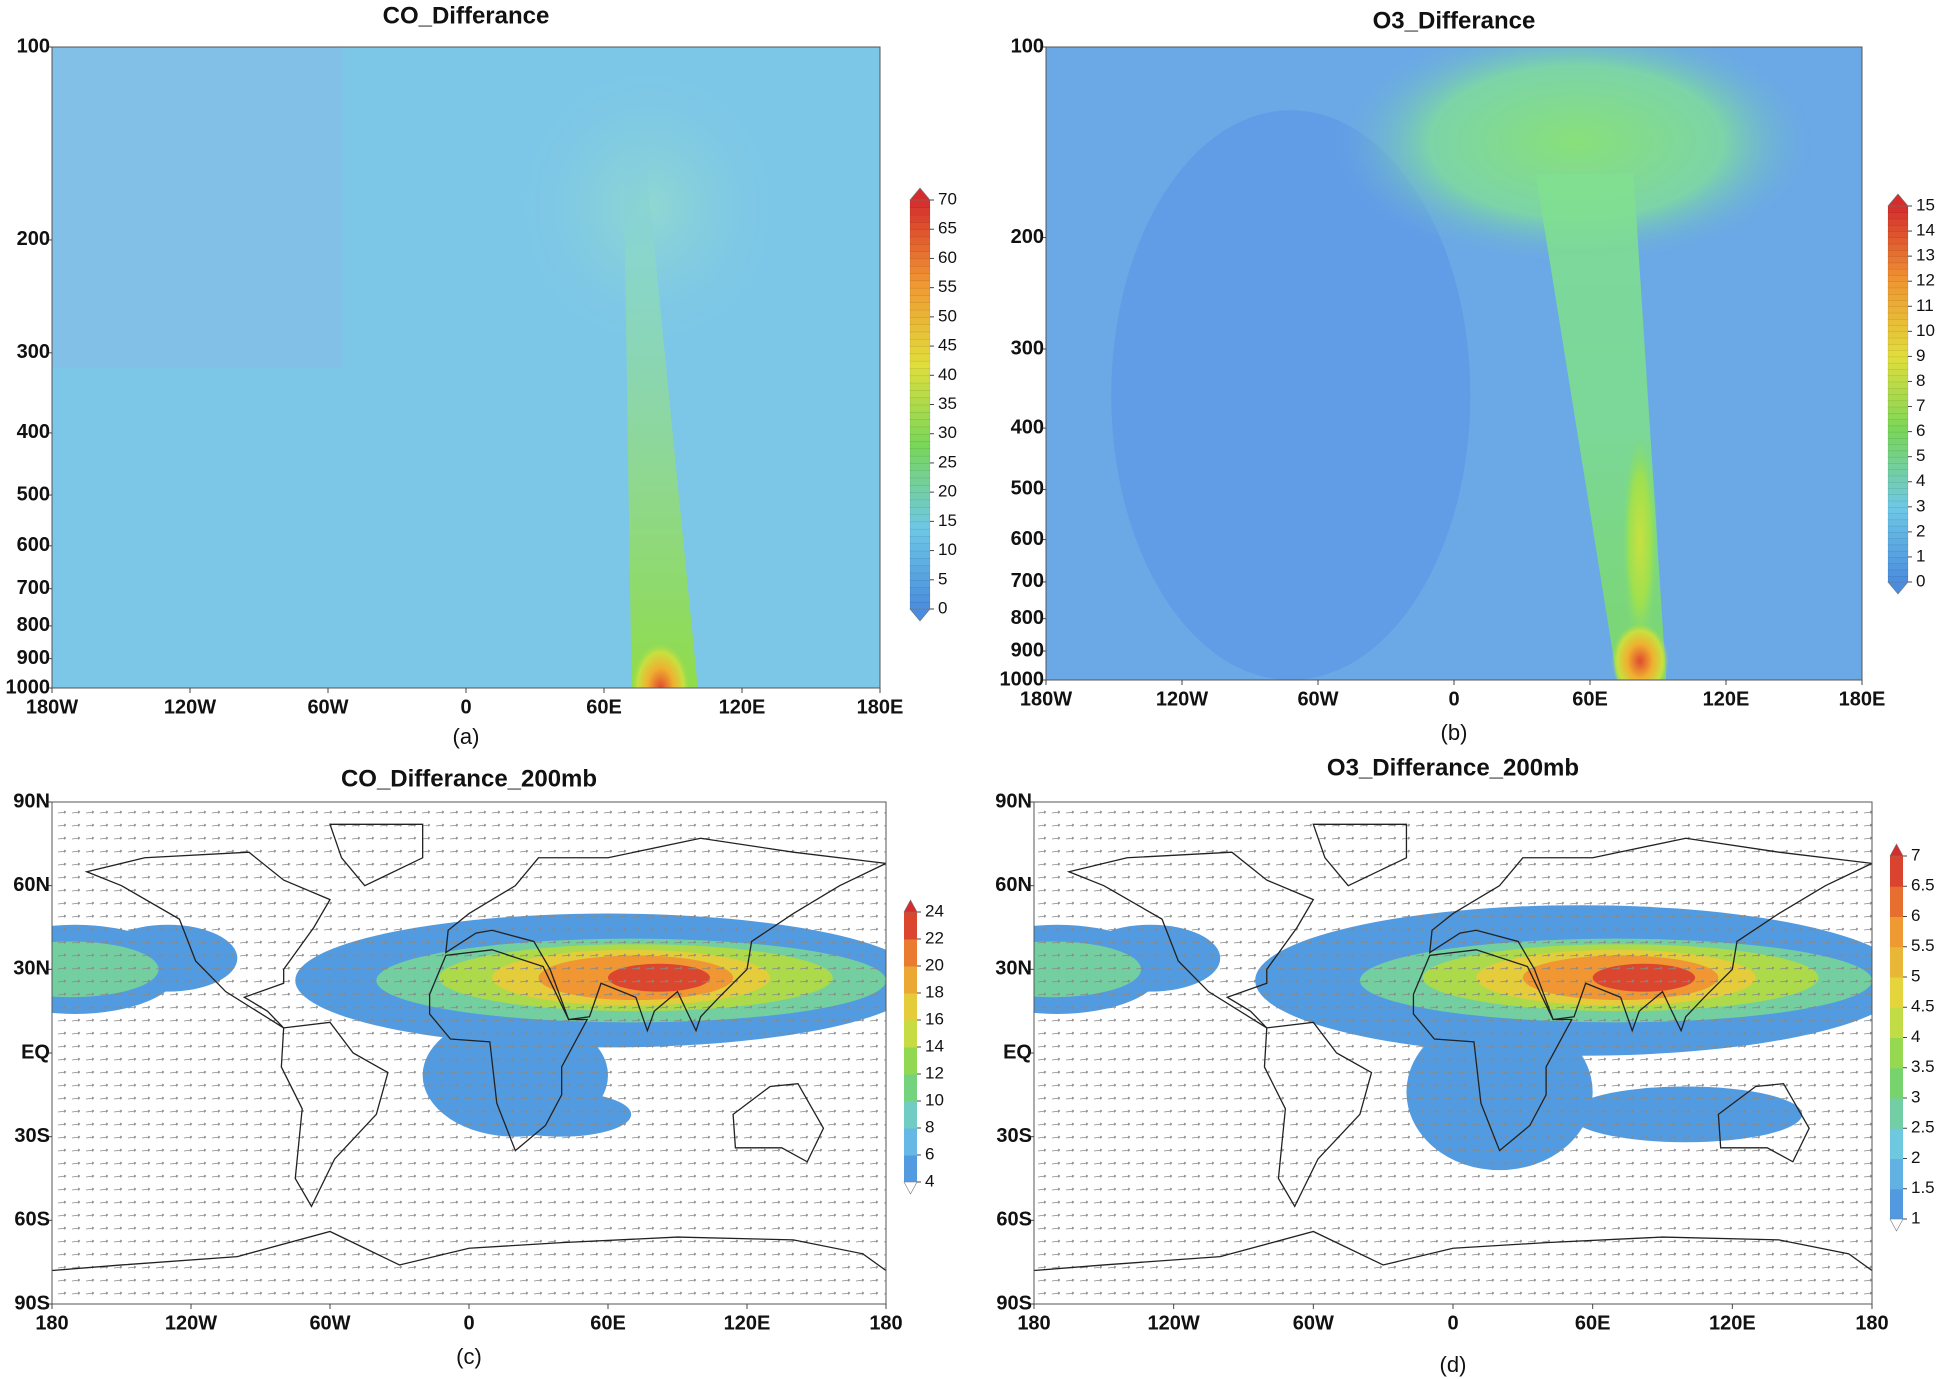  What do you see at coordinates (947, 315) in the screenshot?
I see `colorbar-label: 50` at bounding box center [947, 315].